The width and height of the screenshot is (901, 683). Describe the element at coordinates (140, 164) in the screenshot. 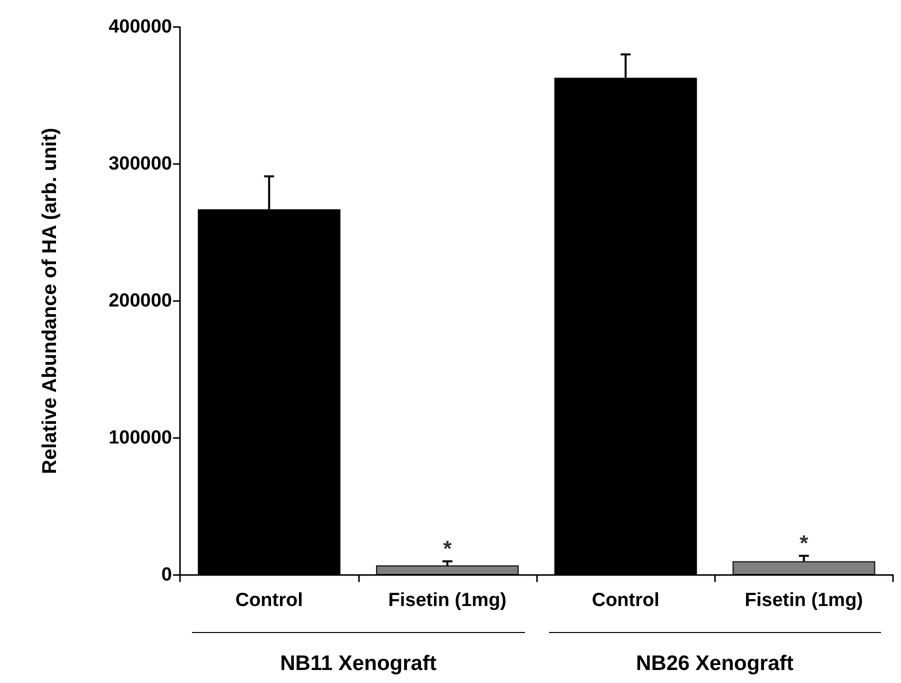

I see `y-tick-label: 300000` at that location.